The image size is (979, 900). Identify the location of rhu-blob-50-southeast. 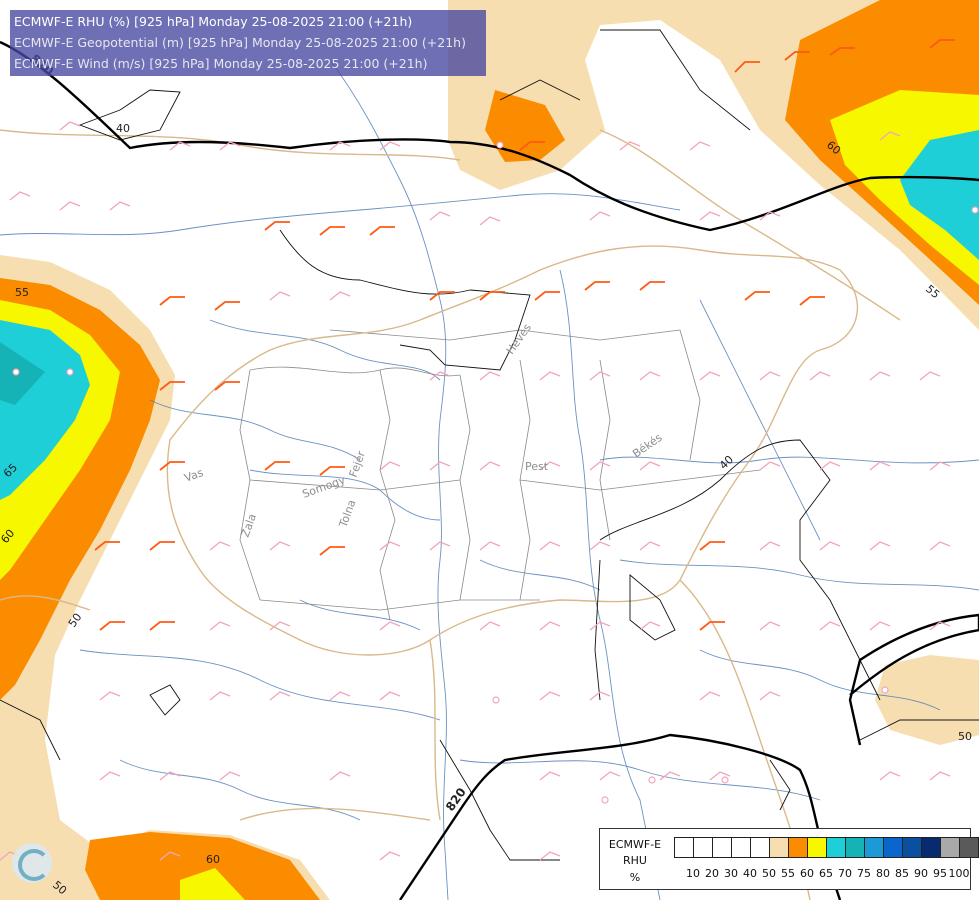
(927, 700).